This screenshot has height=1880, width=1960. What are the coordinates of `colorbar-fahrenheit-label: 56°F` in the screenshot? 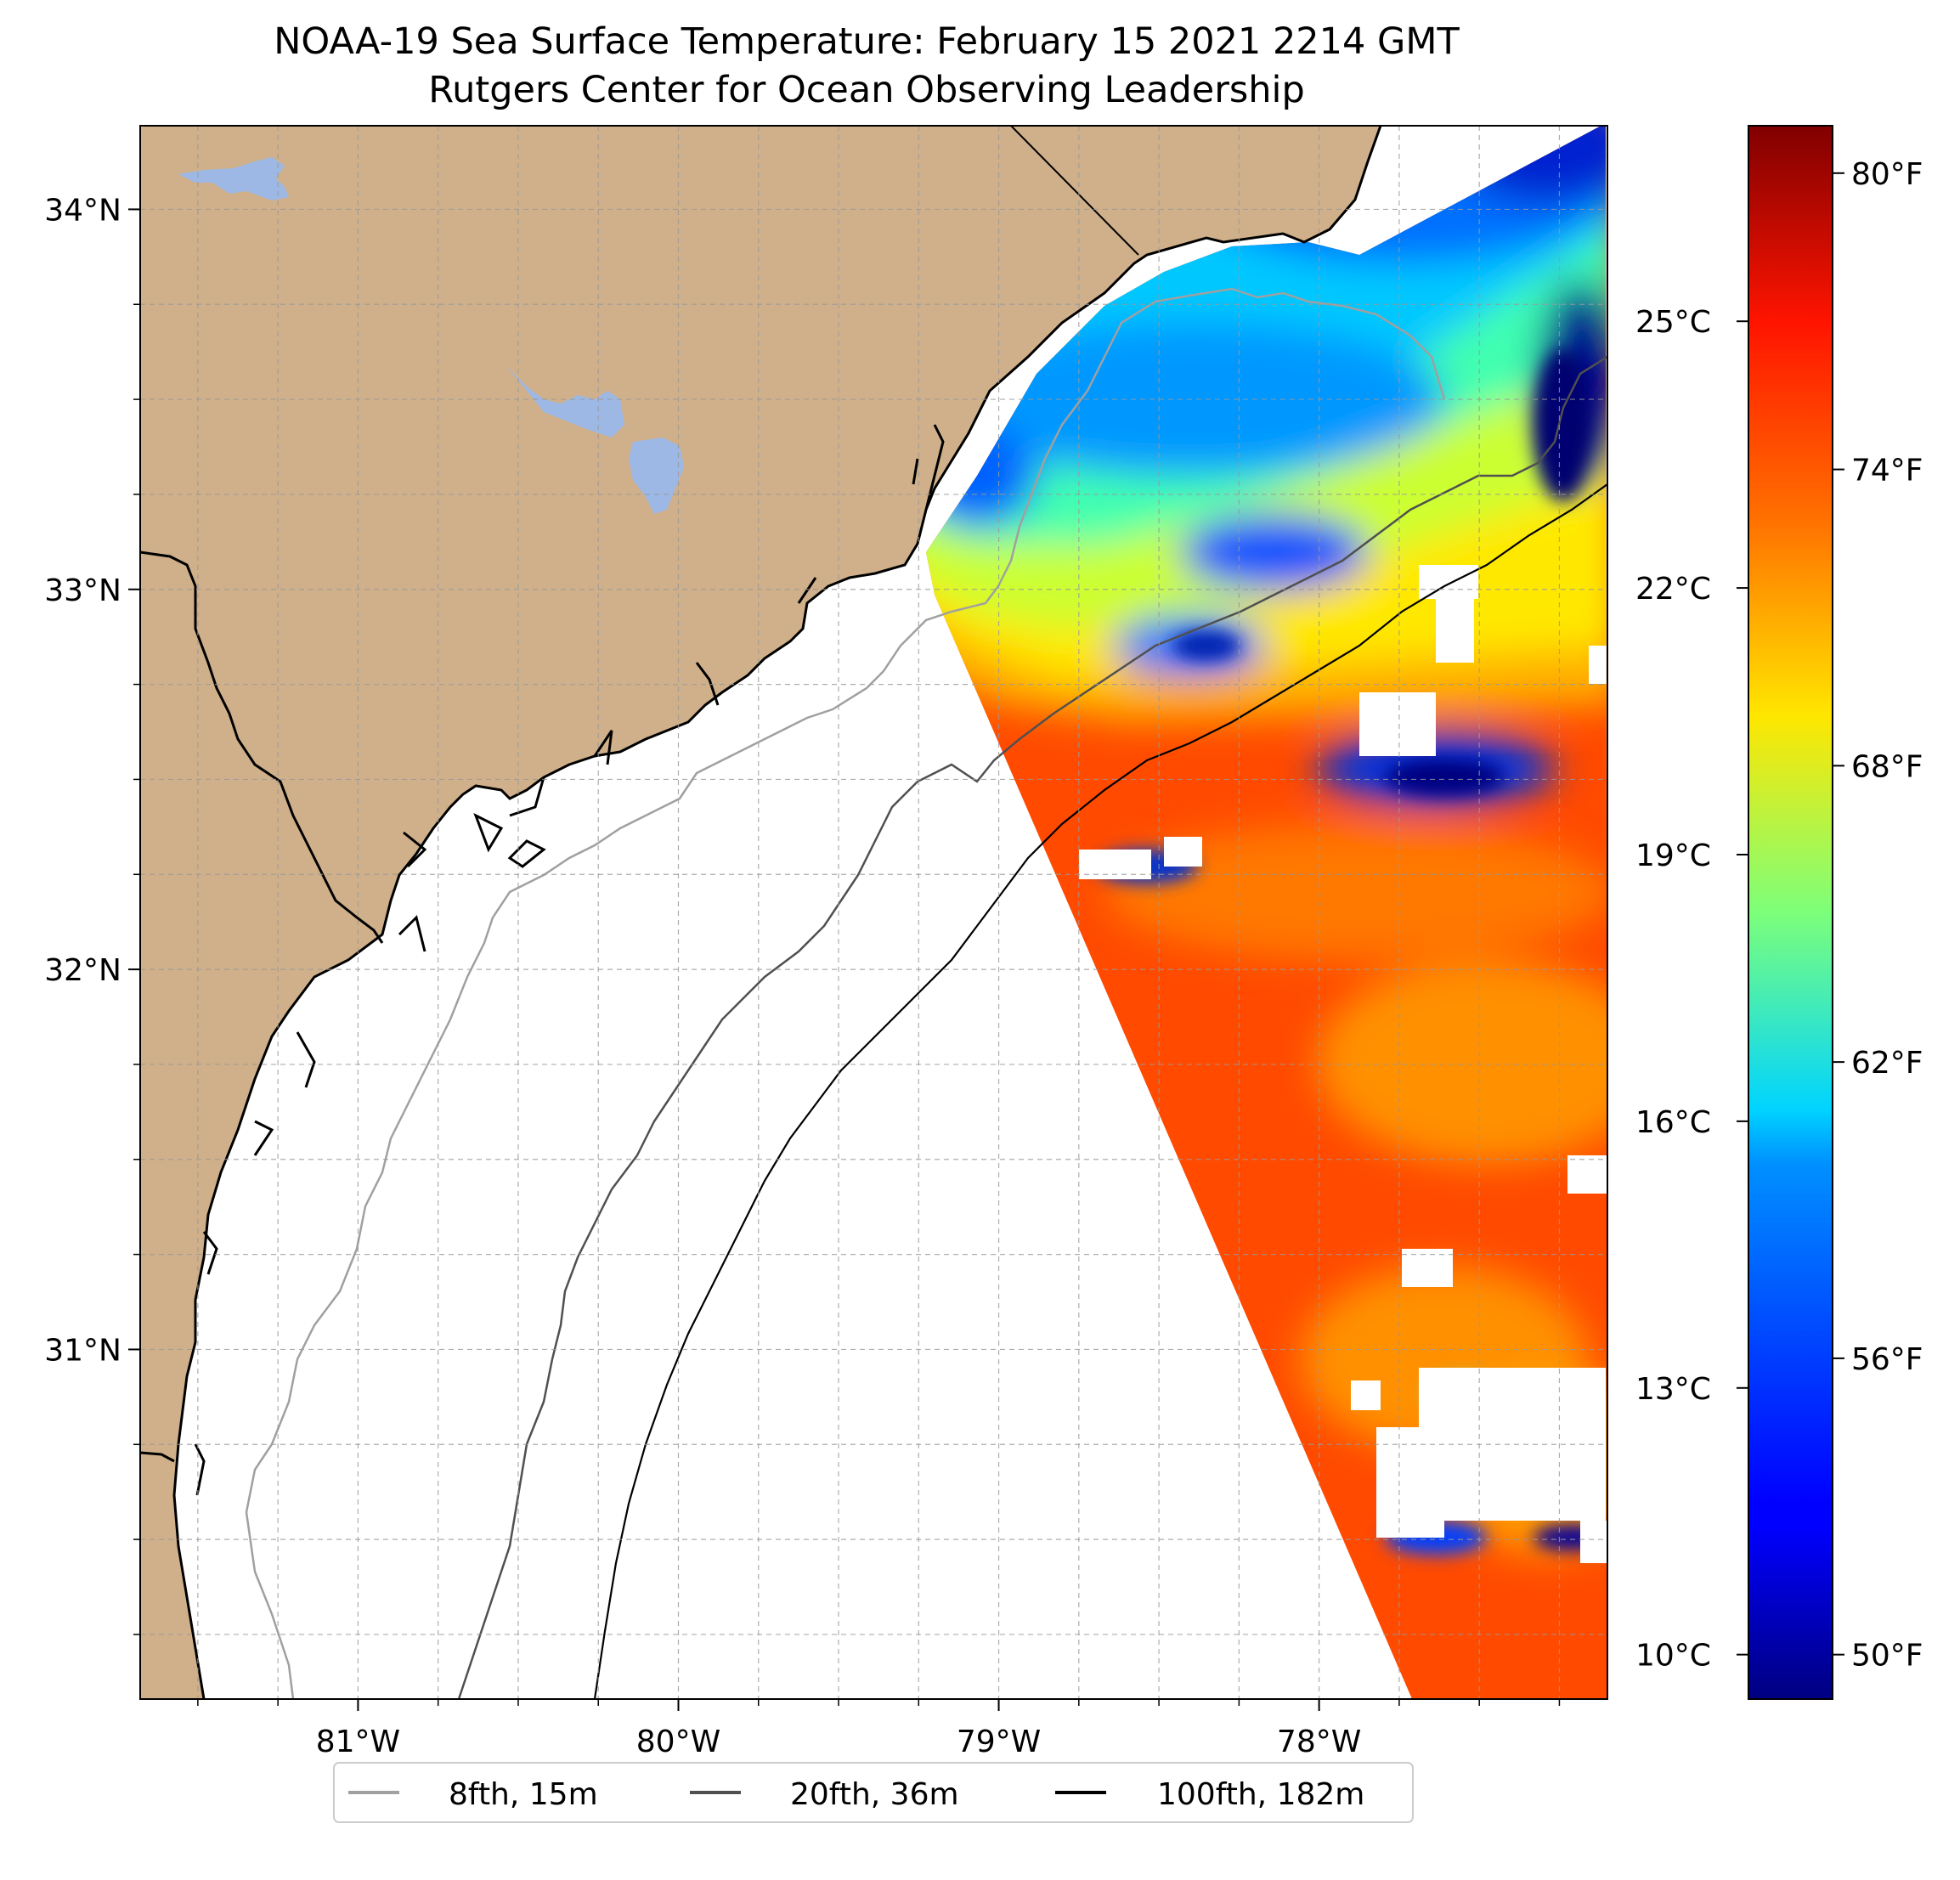 It's located at (1887, 1360).